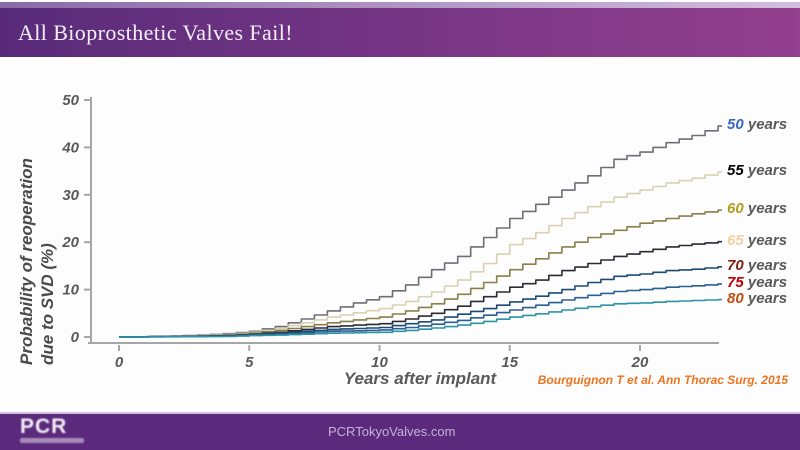  What do you see at coordinates (735, 298) in the screenshot?
I see `series-label-age: 80` at bounding box center [735, 298].